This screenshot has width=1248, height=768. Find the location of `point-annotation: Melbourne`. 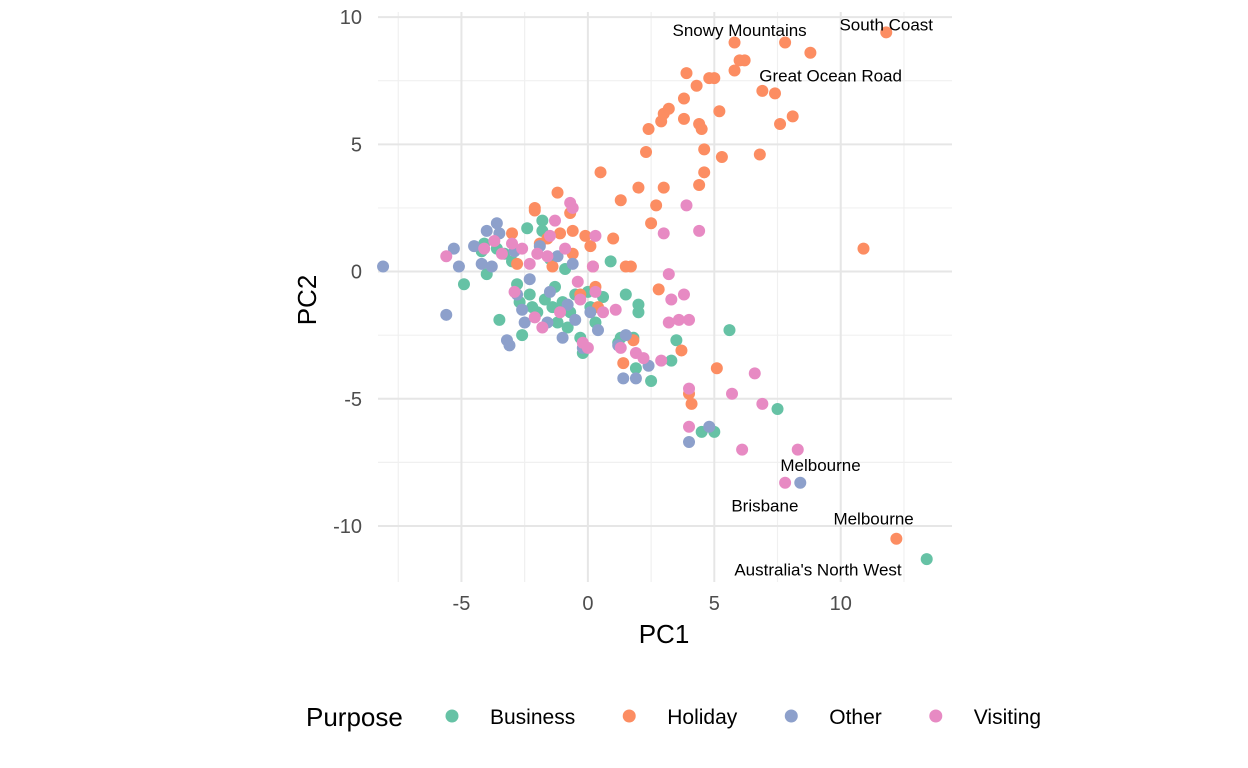

point-annotation: Melbourne is located at coordinates (820, 465).